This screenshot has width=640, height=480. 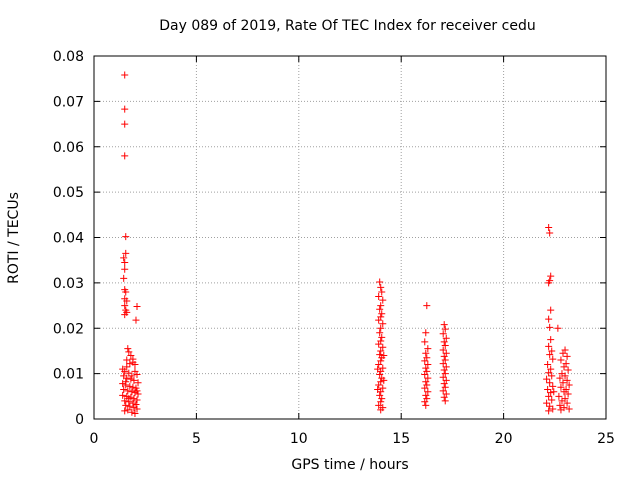 What do you see at coordinates (68, 284) in the screenshot?
I see `y-tick-label: 0.03` at bounding box center [68, 284].